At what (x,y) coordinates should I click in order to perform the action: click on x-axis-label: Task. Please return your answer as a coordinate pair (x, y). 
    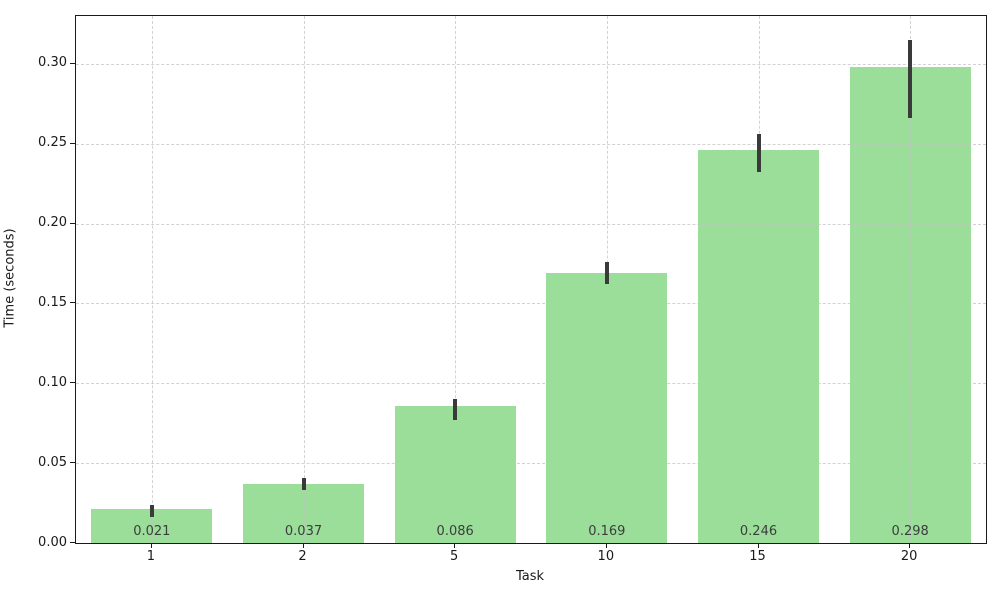
    Looking at the image, I should click on (530, 576).